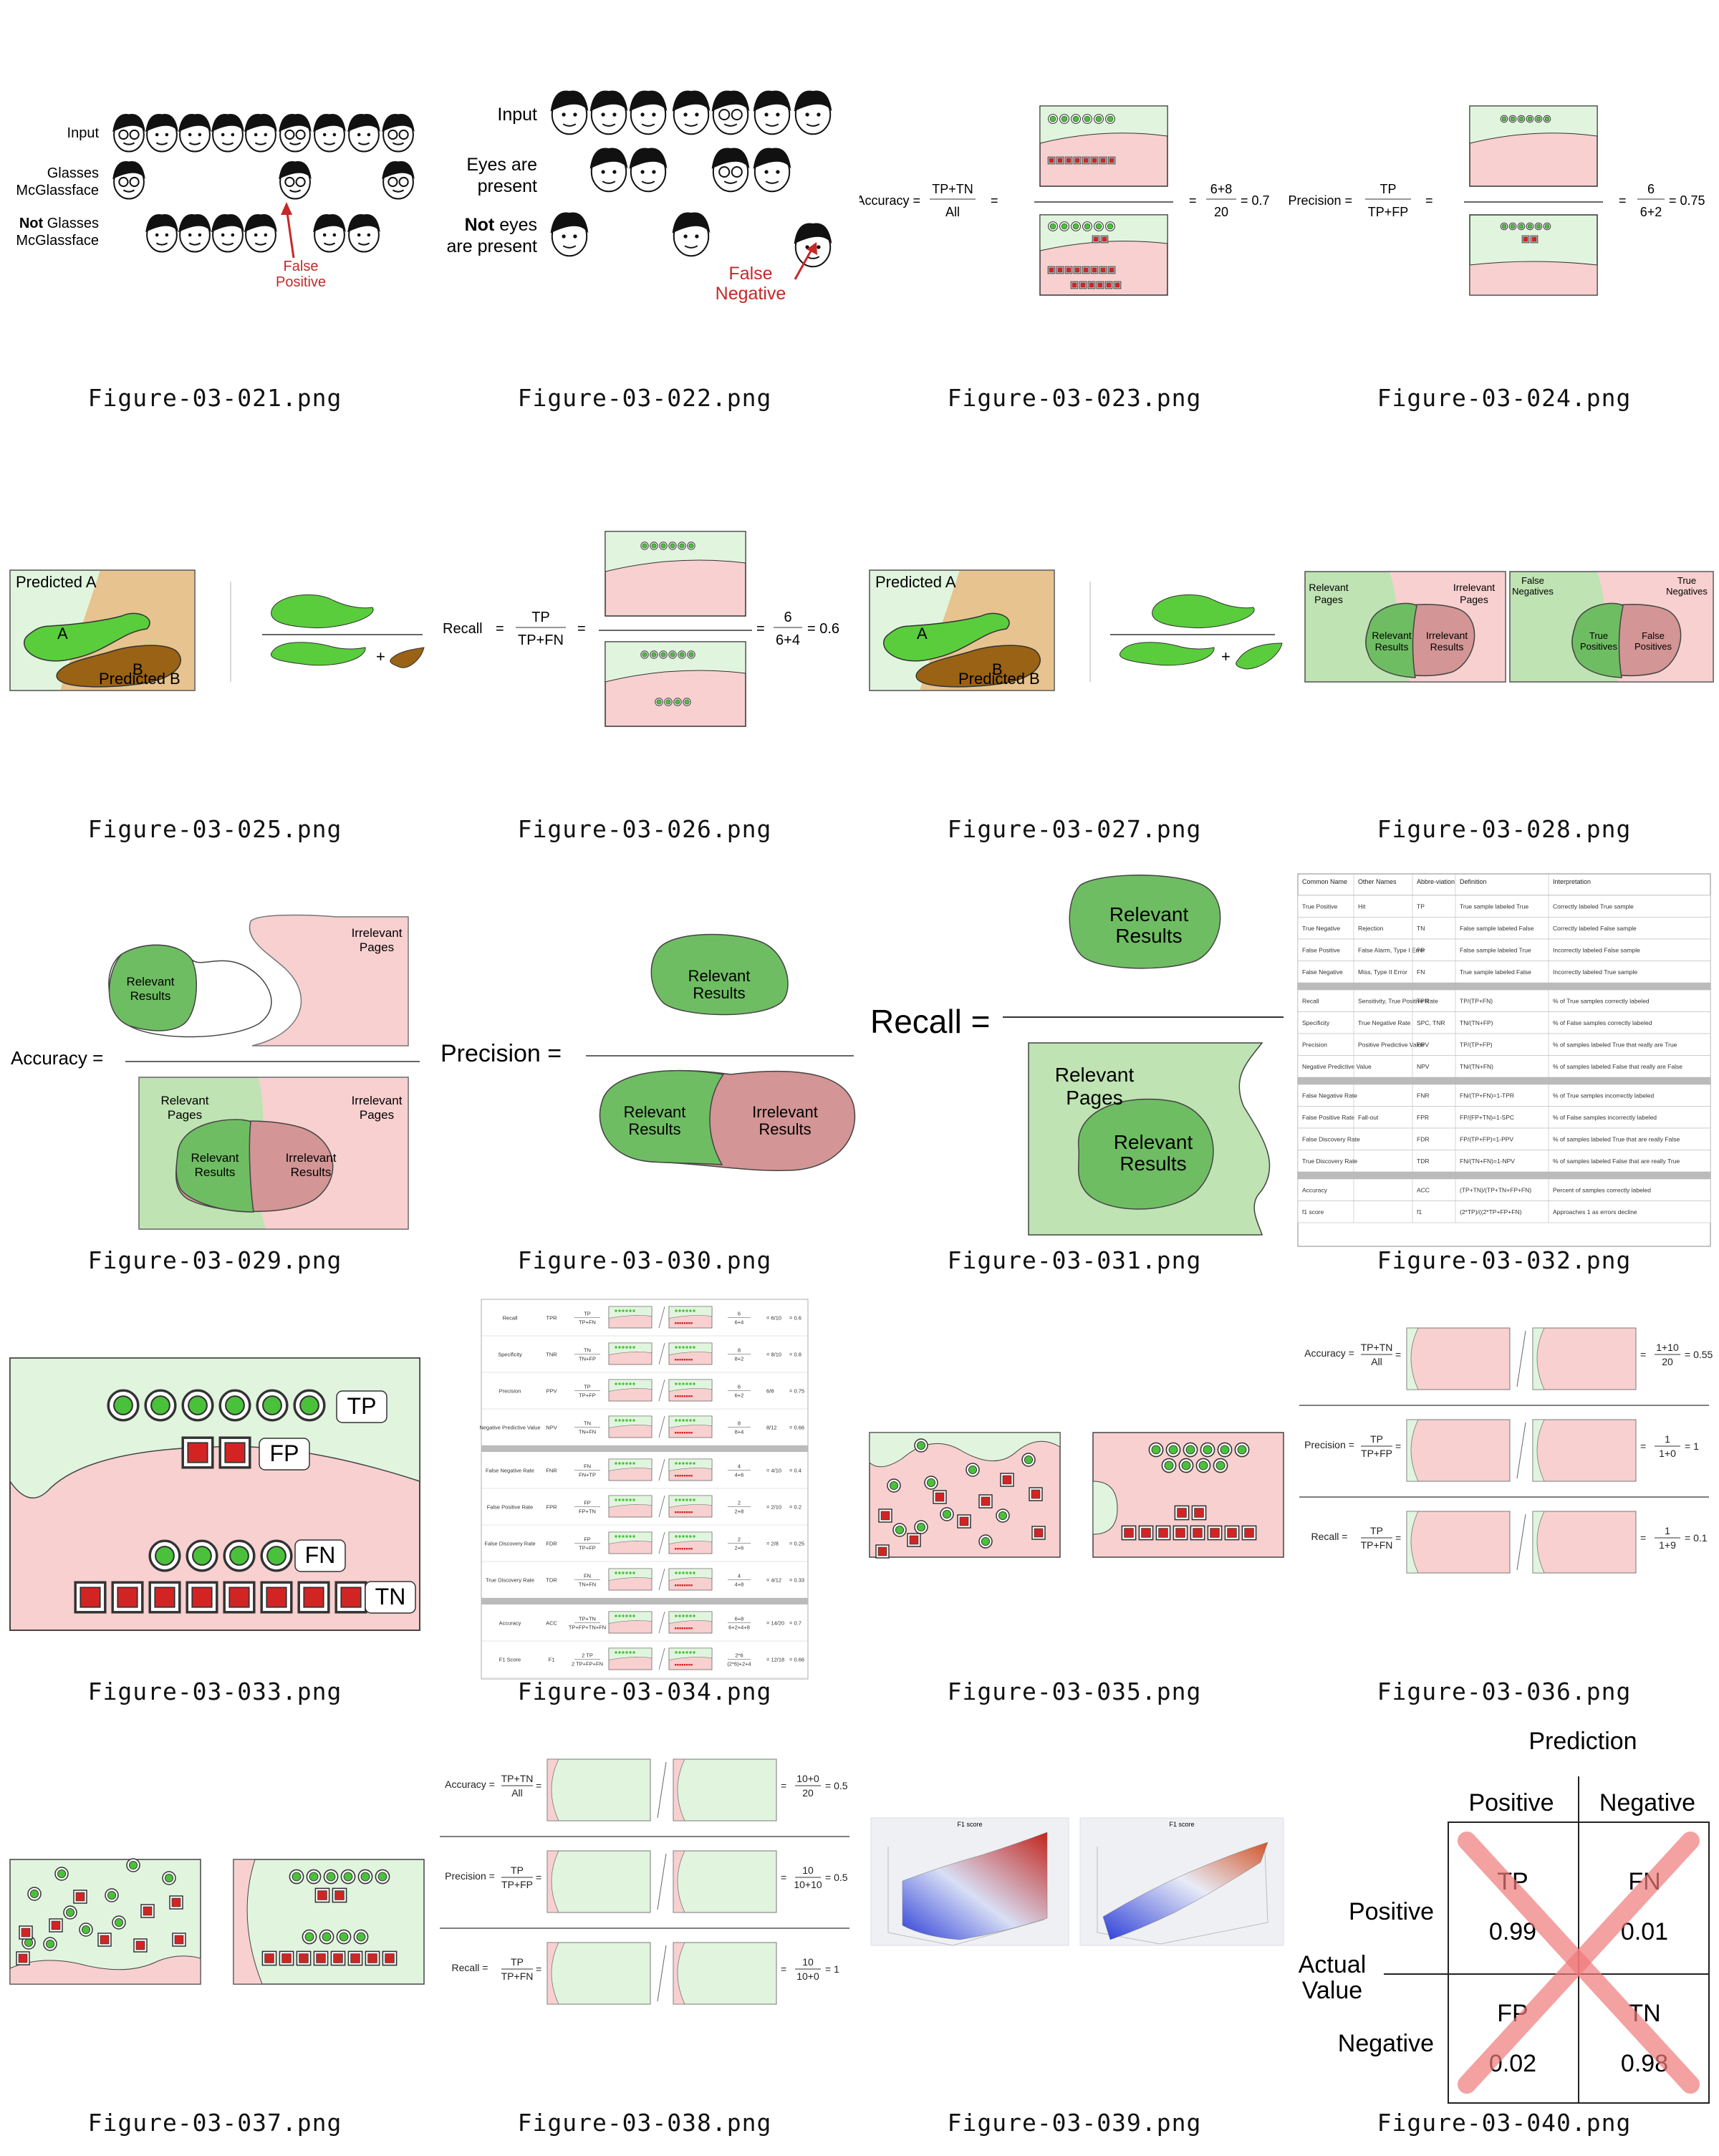 Image resolution: width=1719 pixels, height=2156 pixels. Describe the element at coordinates (1423, 1000) in the screenshot. I see `table-cell: TPR` at that location.